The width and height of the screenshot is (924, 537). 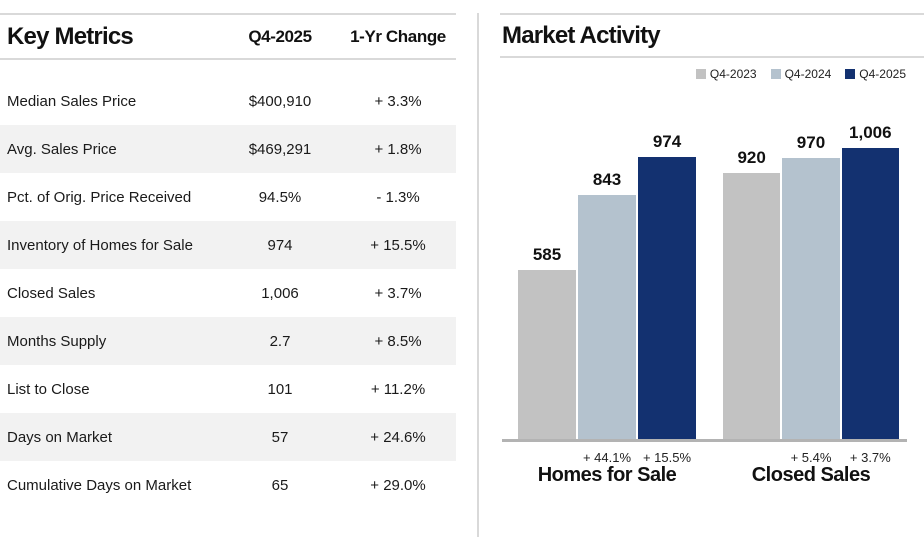 What do you see at coordinates (478, 275) in the screenshot?
I see `panel-divider` at bounding box center [478, 275].